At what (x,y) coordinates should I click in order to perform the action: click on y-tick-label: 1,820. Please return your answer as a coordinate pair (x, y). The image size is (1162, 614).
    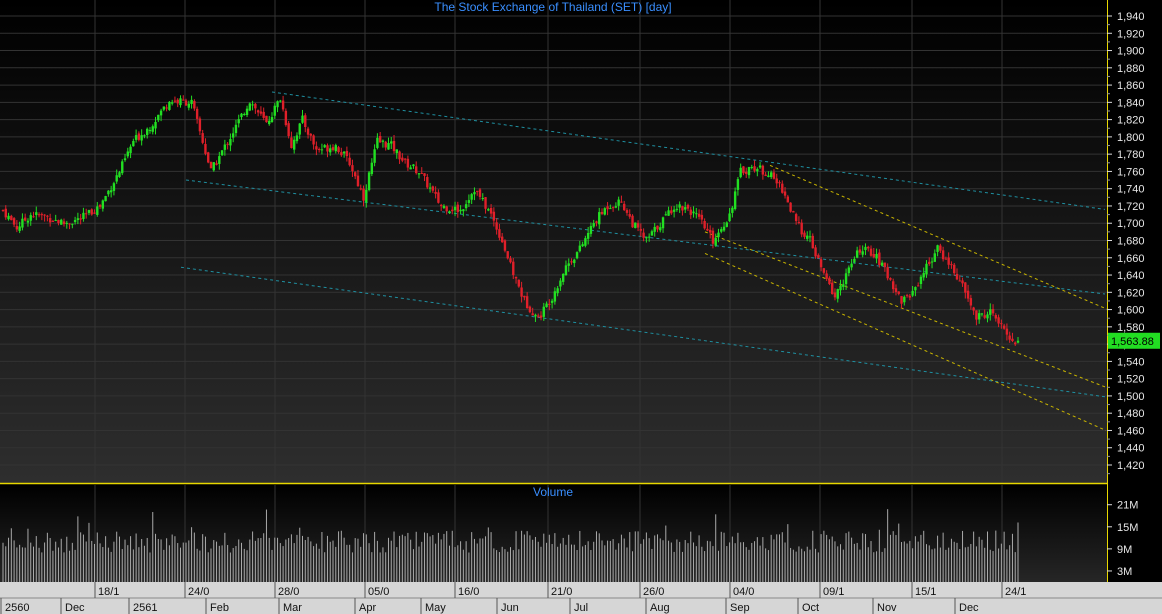
    Looking at the image, I should click on (1131, 121).